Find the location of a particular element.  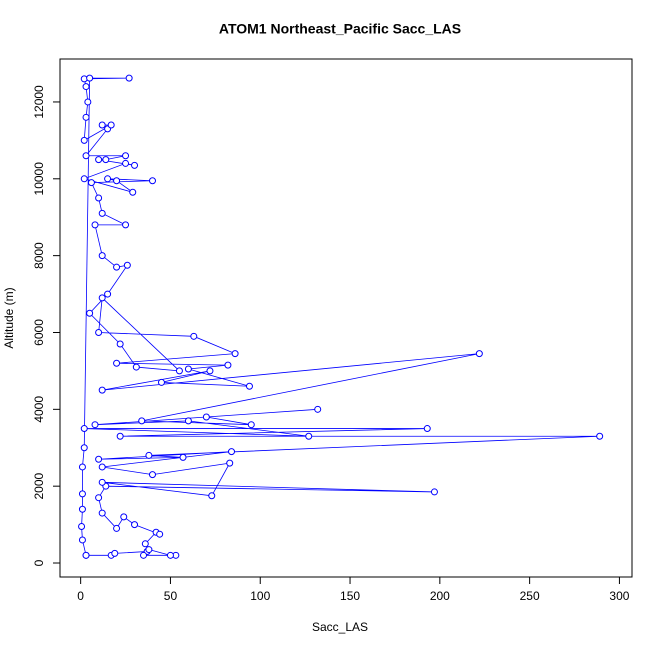

chart-title: ATOM1 Northeast_Pacific Sacc_LAS is located at coordinates (340, 29).